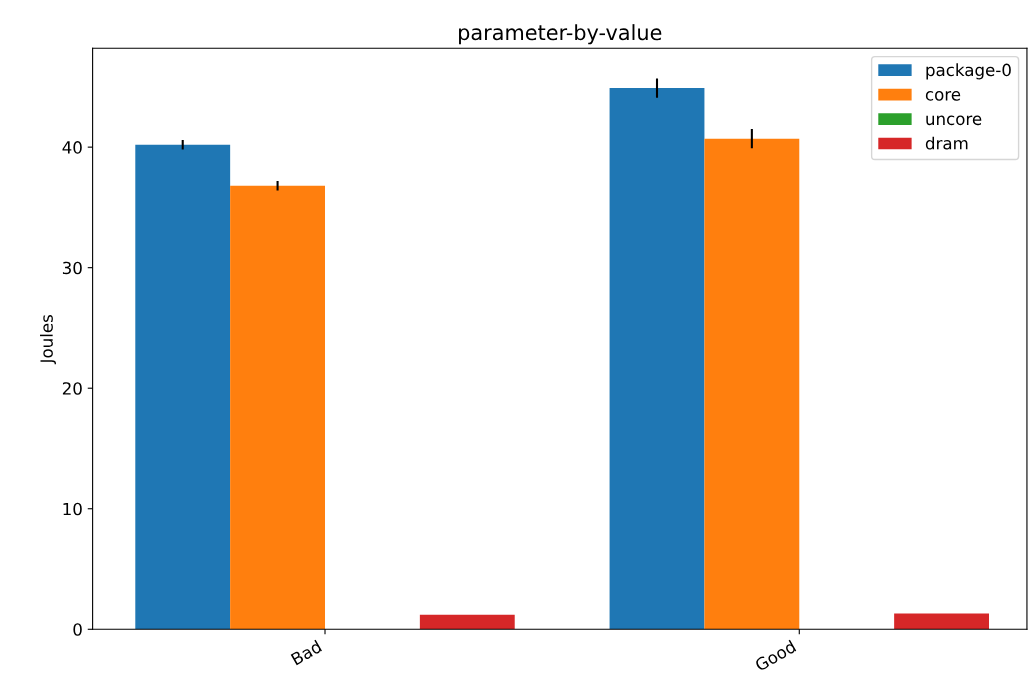  I want to click on legend-label: package-0, so click(968, 71).